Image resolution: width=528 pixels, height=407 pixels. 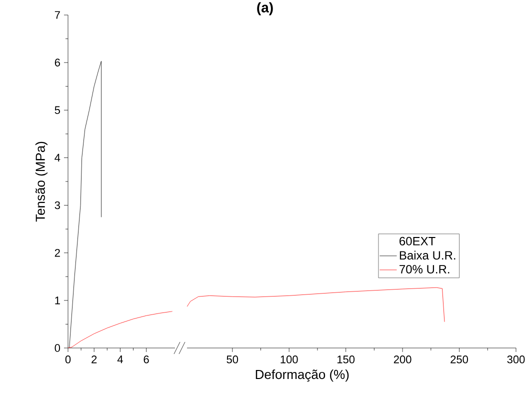 I want to click on y-tick-label: 7, so click(x=57, y=15).